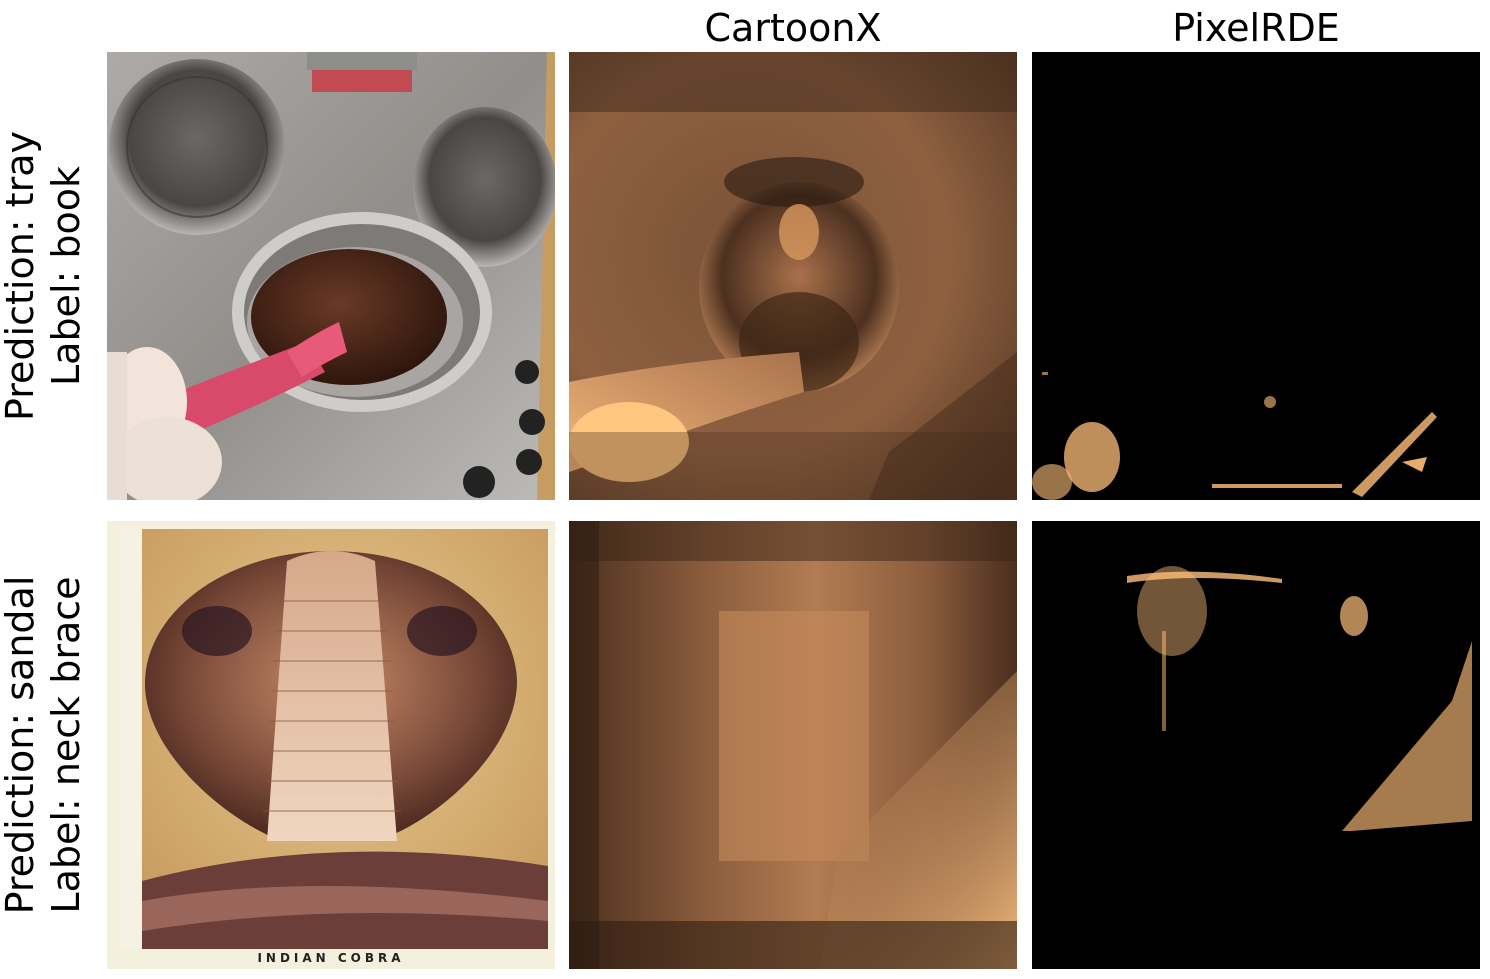 The width and height of the screenshot is (1490, 979). I want to click on row2-cartoonx-map, so click(793, 745).